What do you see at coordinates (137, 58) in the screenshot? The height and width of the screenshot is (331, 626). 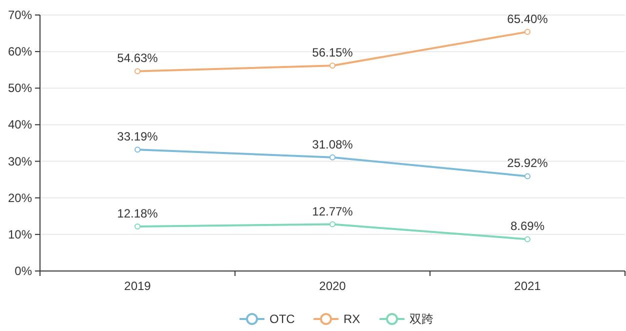 I see `data-label: 54.63%` at bounding box center [137, 58].